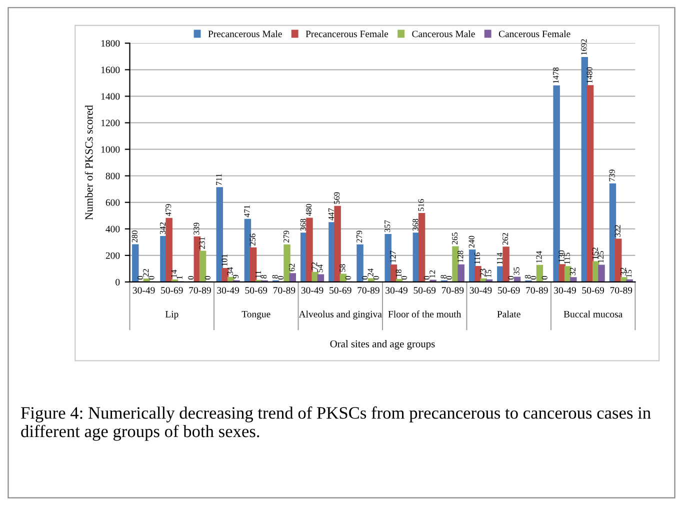 The image size is (683, 508). I want to click on data-label: 739, so click(612, 176).